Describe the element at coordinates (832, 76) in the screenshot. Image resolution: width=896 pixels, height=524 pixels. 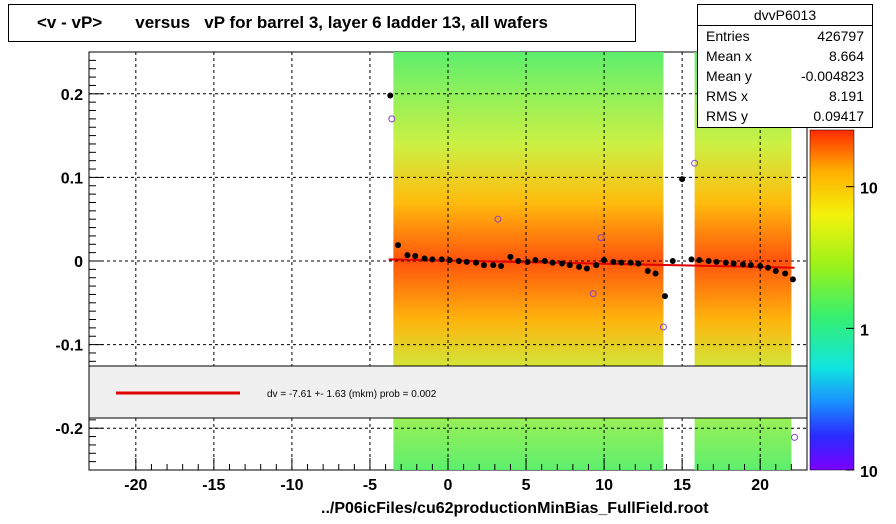
I see `stats-value: -0.004823` at that location.